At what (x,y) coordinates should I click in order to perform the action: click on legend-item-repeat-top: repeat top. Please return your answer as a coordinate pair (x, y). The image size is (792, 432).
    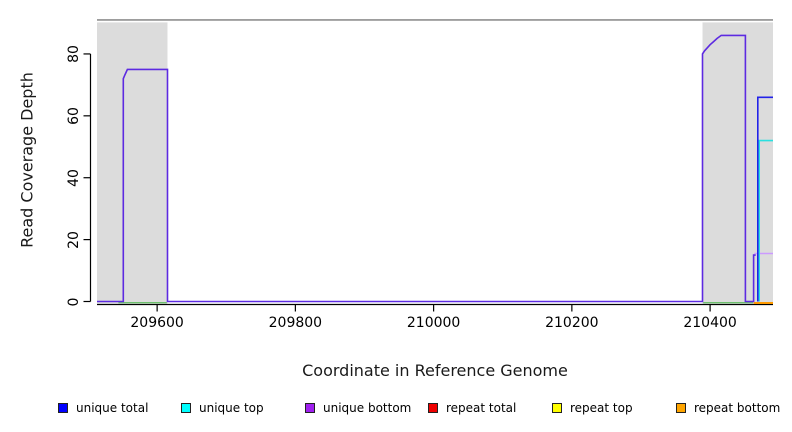
    Looking at the image, I should click on (592, 408).